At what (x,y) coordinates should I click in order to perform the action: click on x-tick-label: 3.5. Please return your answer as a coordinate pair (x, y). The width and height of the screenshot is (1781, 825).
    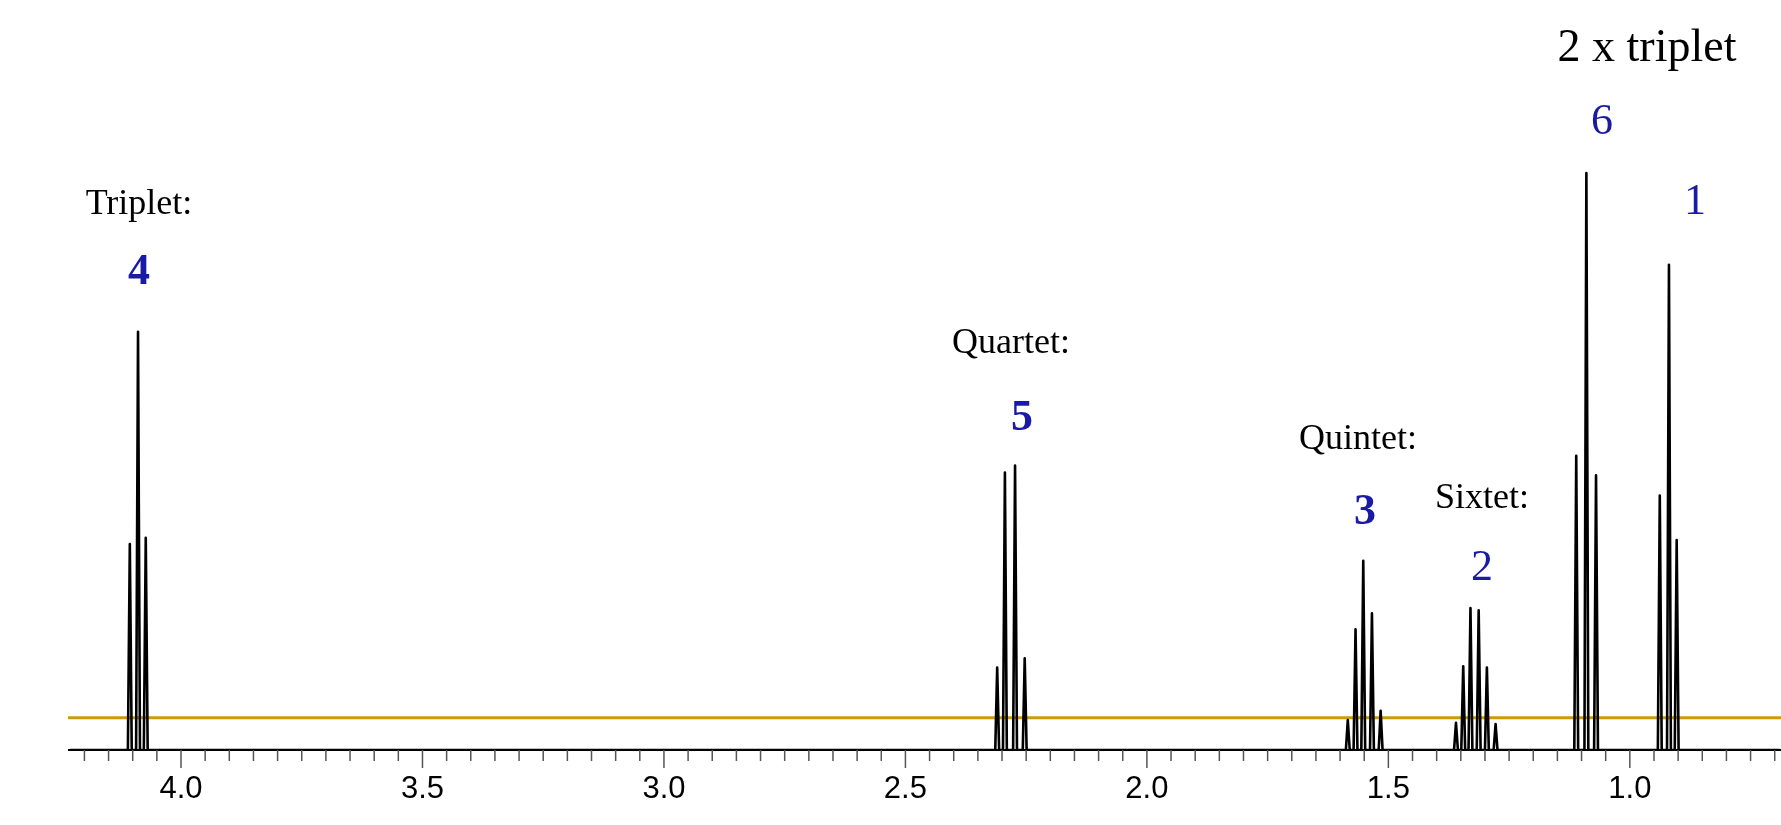
    Looking at the image, I should click on (422, 787).